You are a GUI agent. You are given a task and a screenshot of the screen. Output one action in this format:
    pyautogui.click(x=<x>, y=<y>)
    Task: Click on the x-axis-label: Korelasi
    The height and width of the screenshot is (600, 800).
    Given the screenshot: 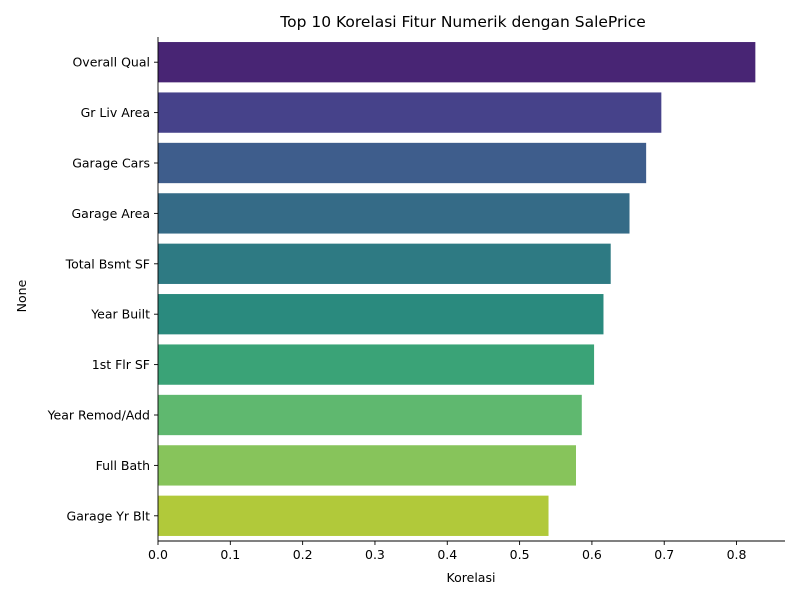 What is the action you would take?
    pyautogui.click(x=471, y=577)
    